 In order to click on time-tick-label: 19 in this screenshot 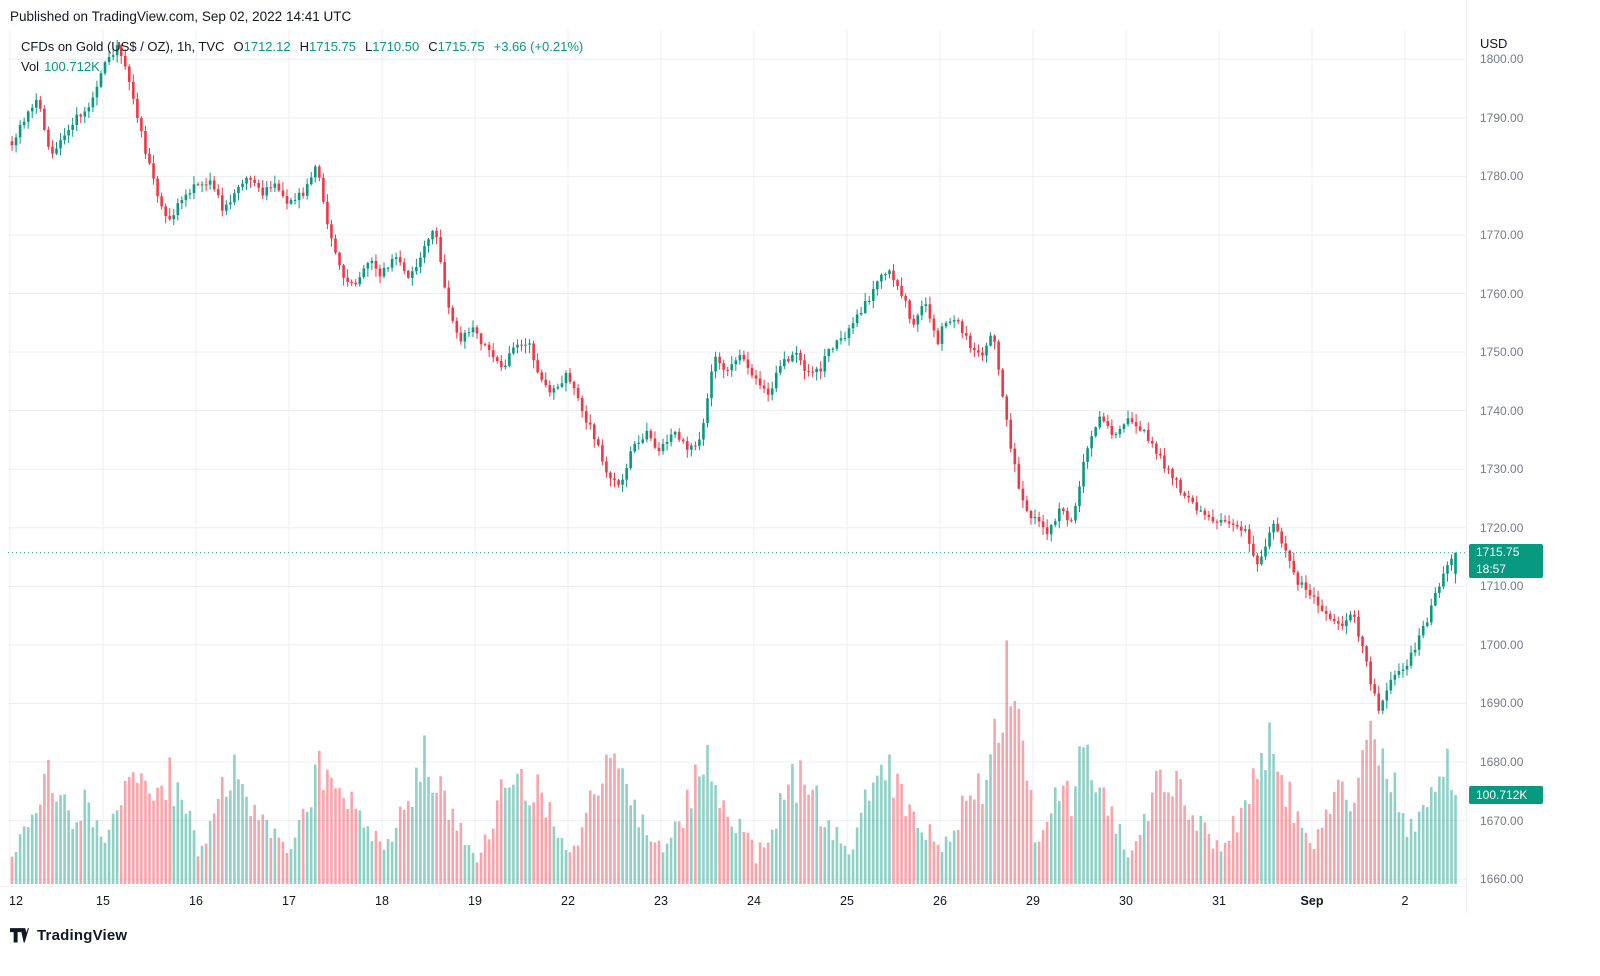, I will do `click(475, 901)`.